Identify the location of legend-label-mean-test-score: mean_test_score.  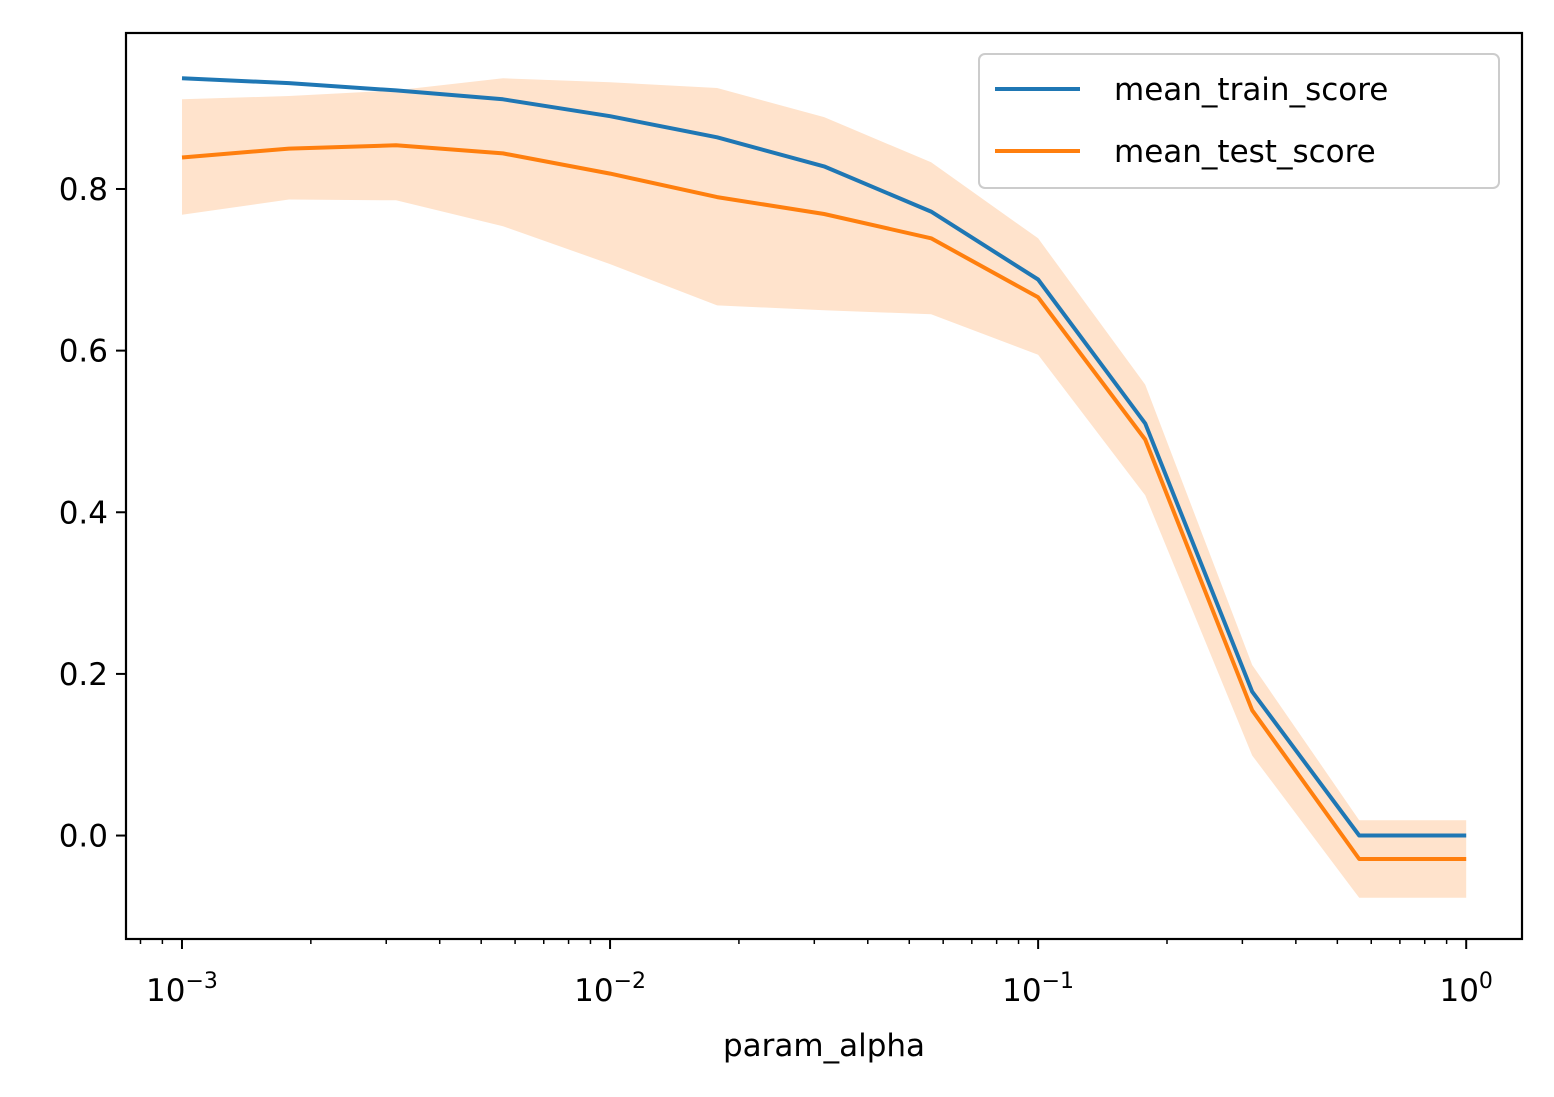
(1245, 152).